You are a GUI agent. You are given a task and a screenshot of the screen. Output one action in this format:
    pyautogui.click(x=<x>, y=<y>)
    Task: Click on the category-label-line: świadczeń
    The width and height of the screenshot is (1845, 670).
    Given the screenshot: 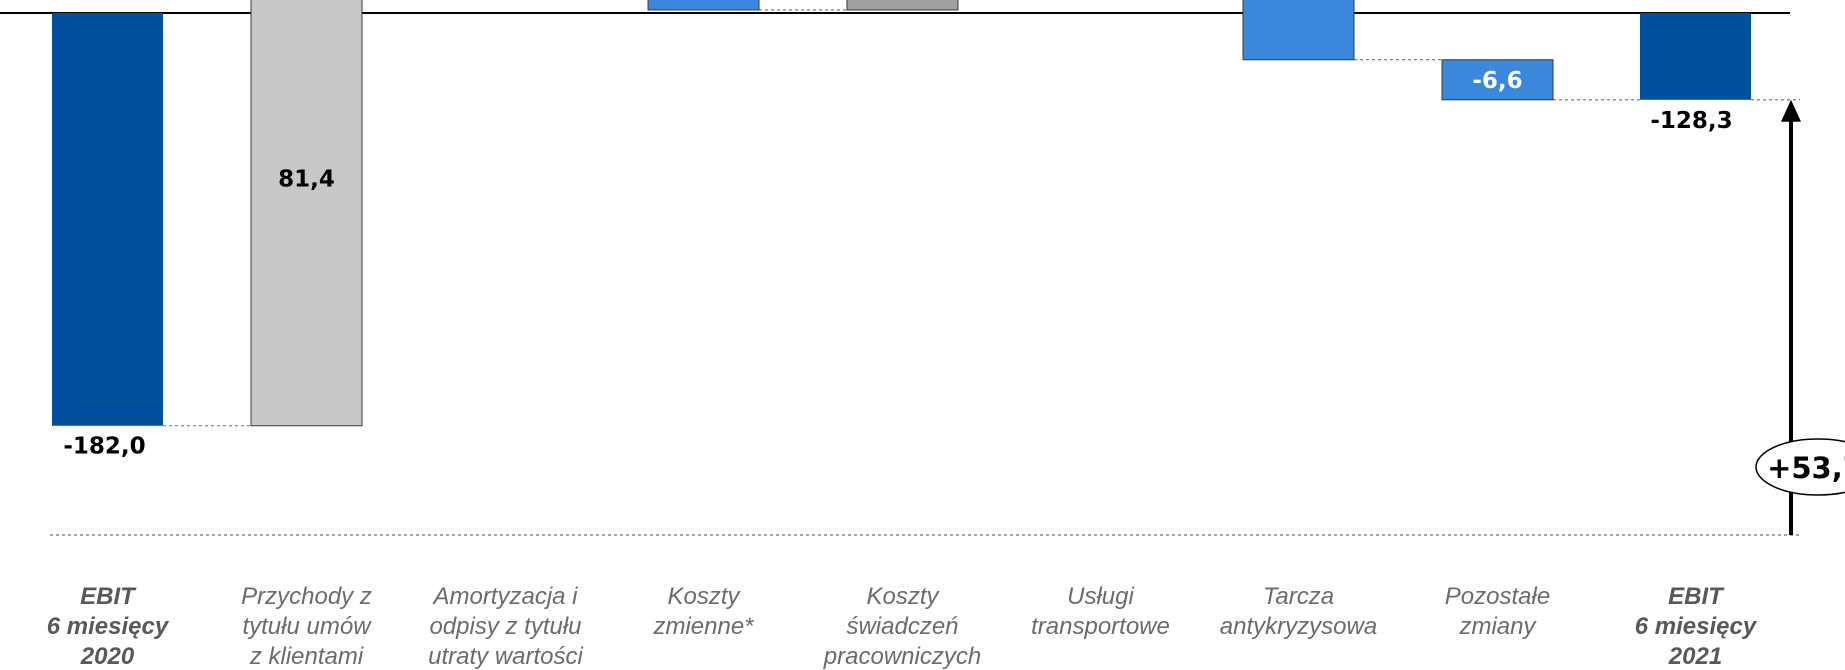 What is the action you would take?
    pyautogui.click(x=902, y=626)
    